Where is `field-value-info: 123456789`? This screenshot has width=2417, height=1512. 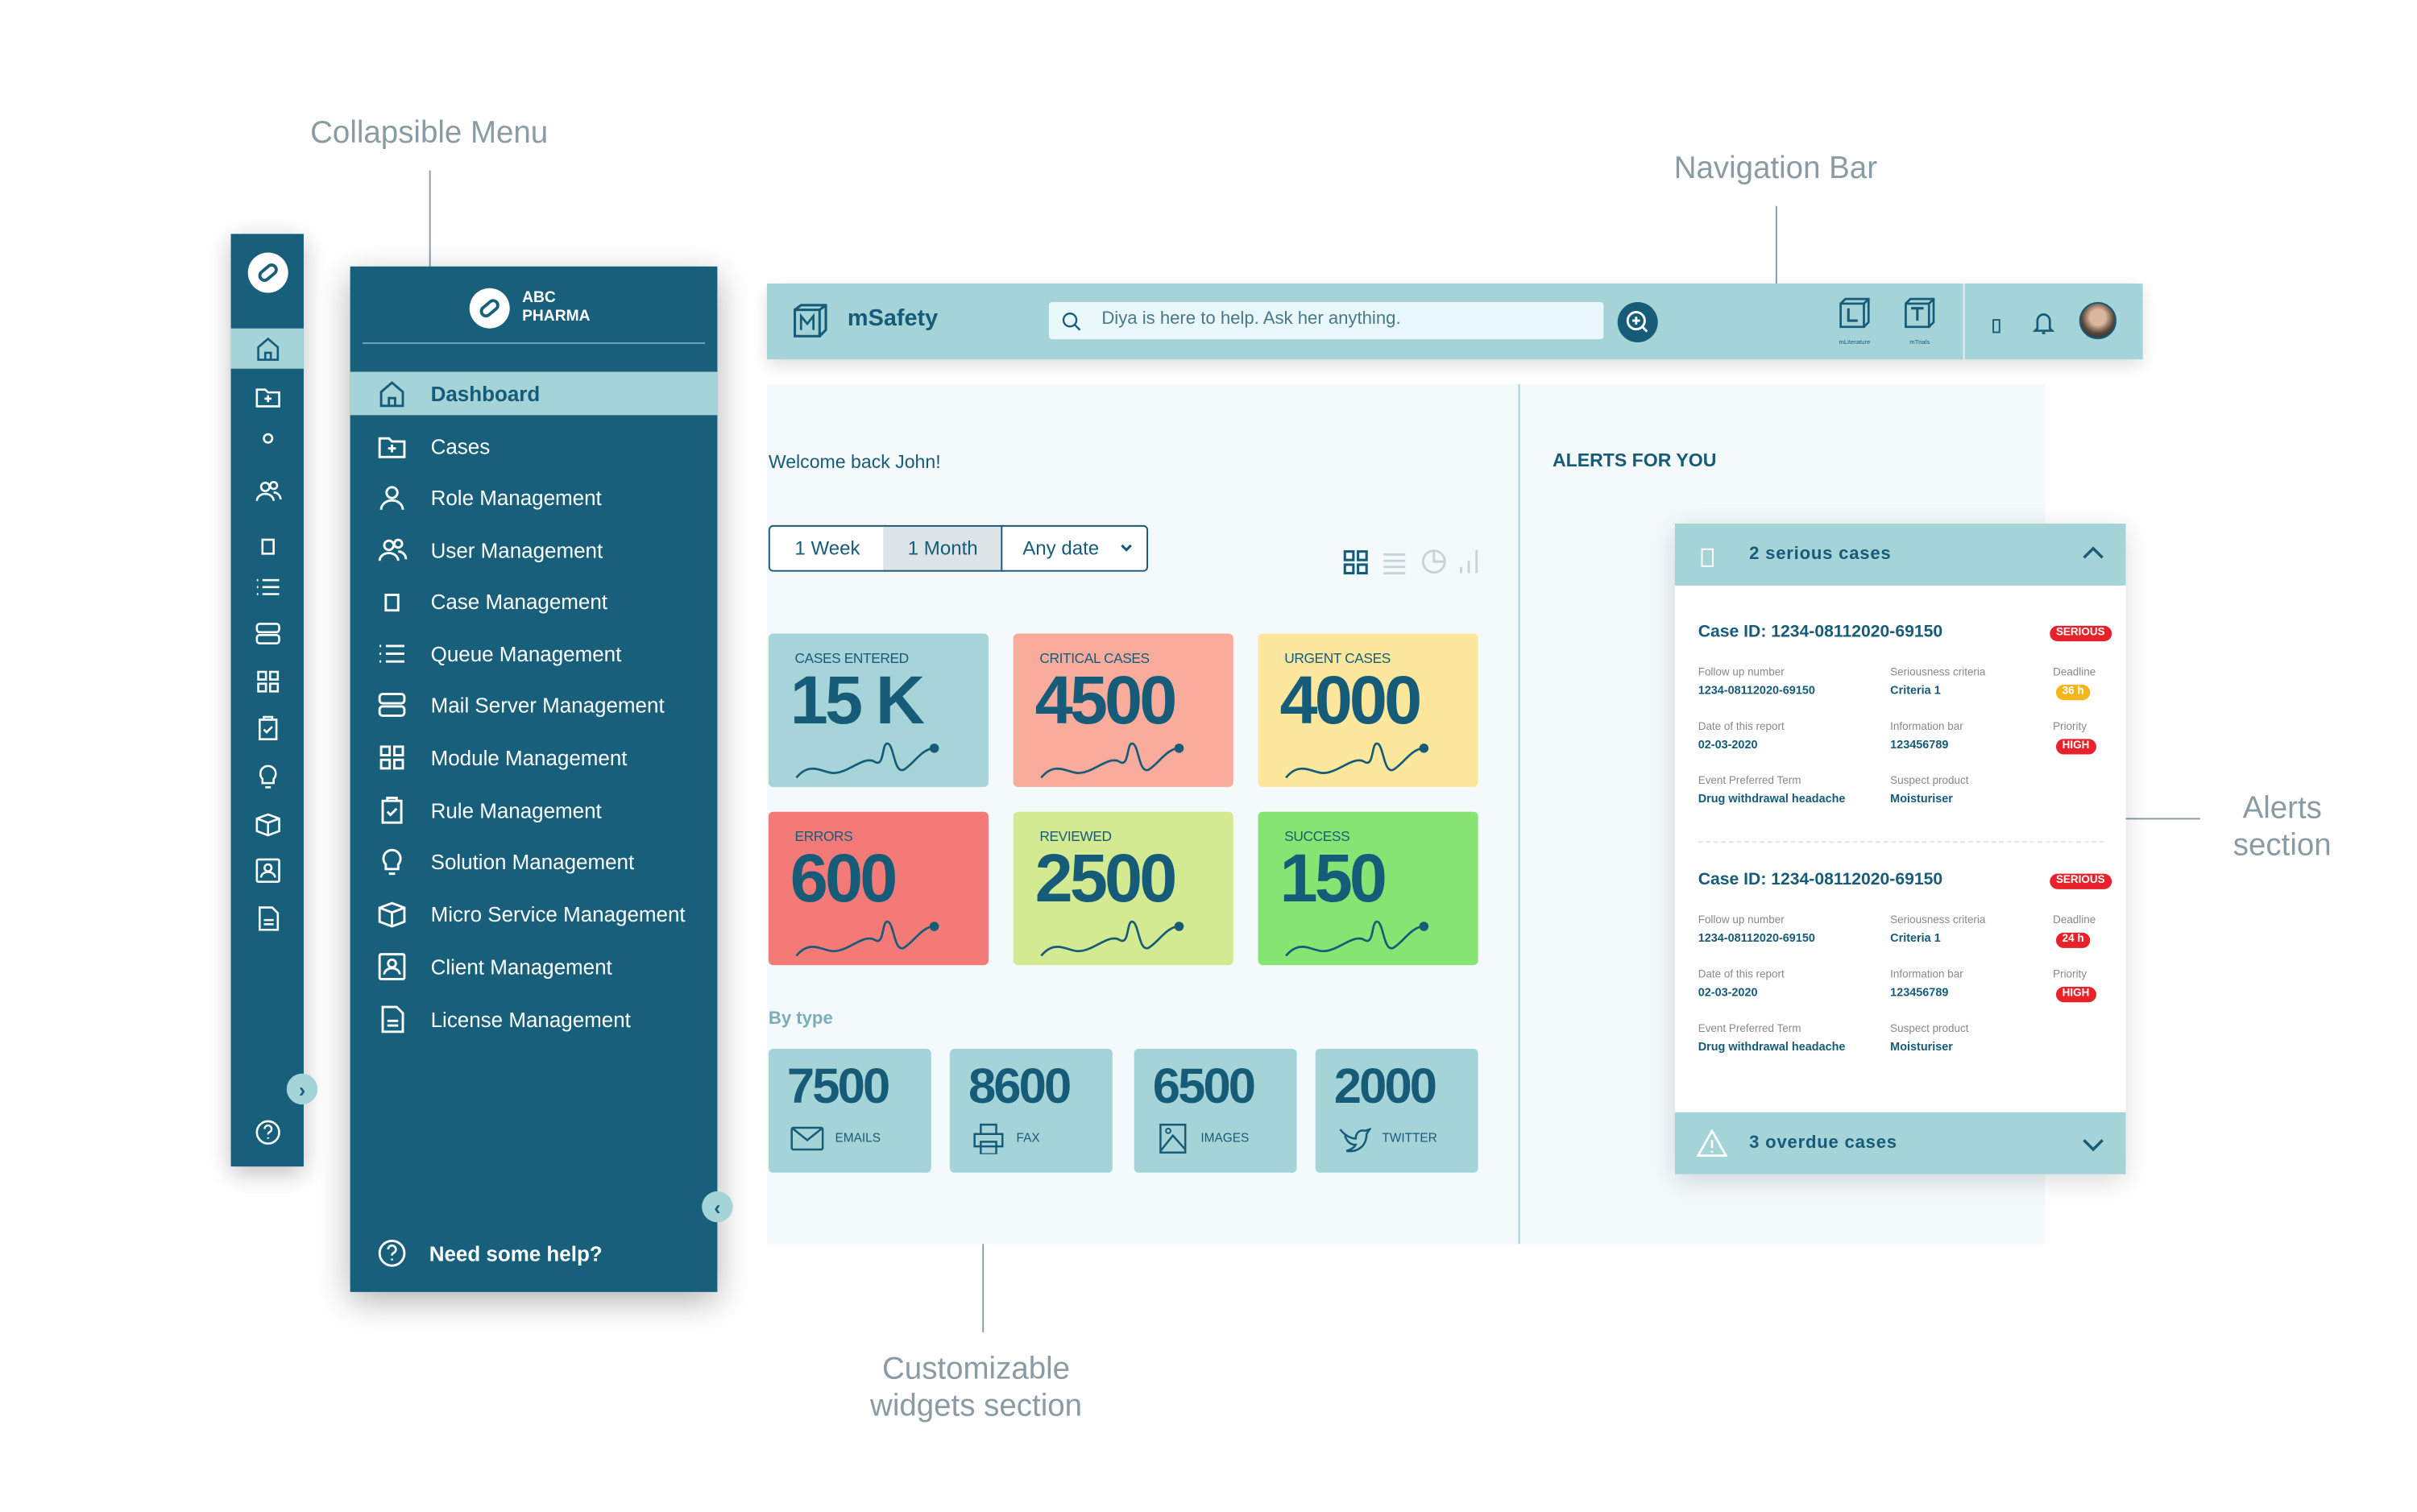
field-value-info: 123456789 is located at coordinates (1919, 745).